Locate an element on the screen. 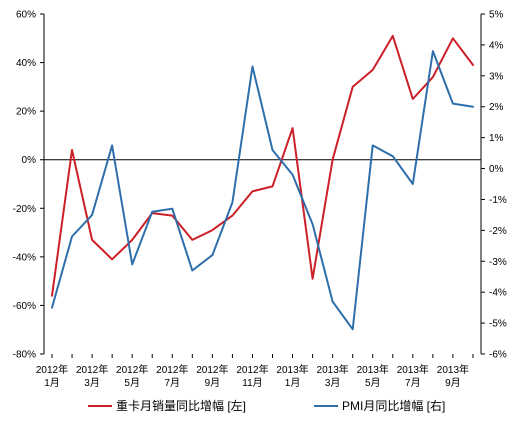 This screenshot has height=421, width=526. legend-label-pmi: PMI月同比增幅 [右] is located at coordinates (393, 405).